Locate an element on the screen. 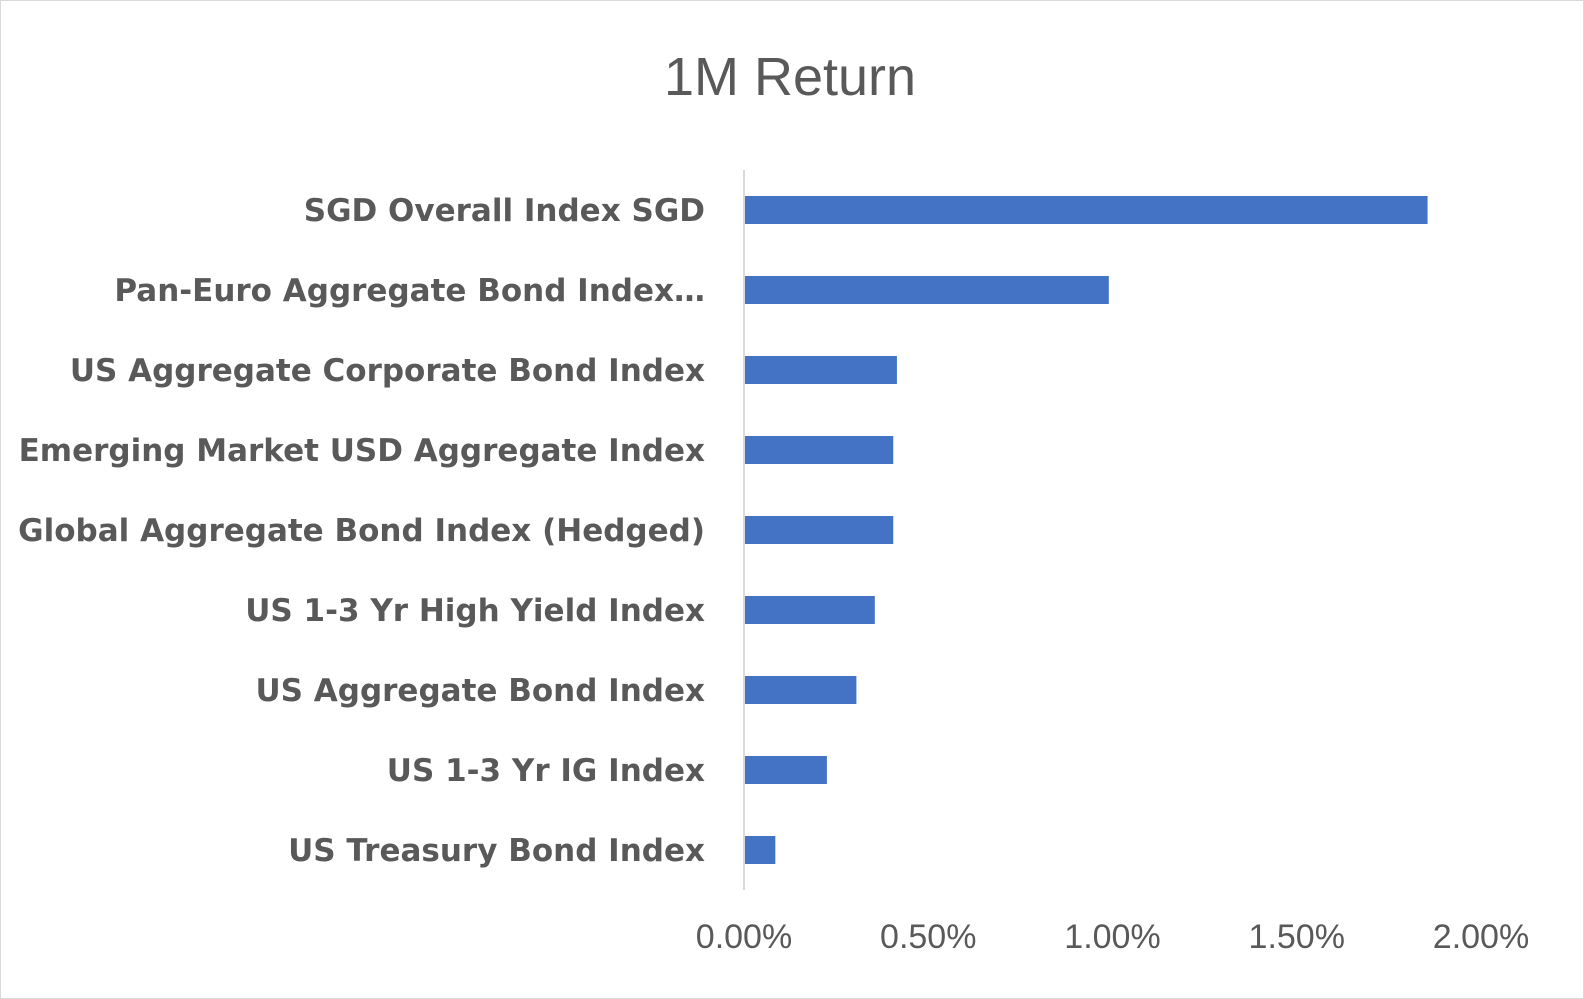 This screenshot has width=1584, height=999. x-tick-label: 1.50% is located at coordinates (1297, 937).